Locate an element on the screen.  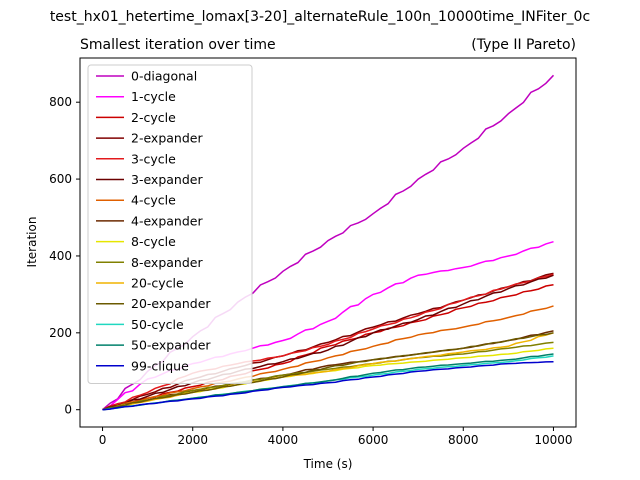
chart-title-left: Smallest iteration over time is located at coordinates (178, 45).